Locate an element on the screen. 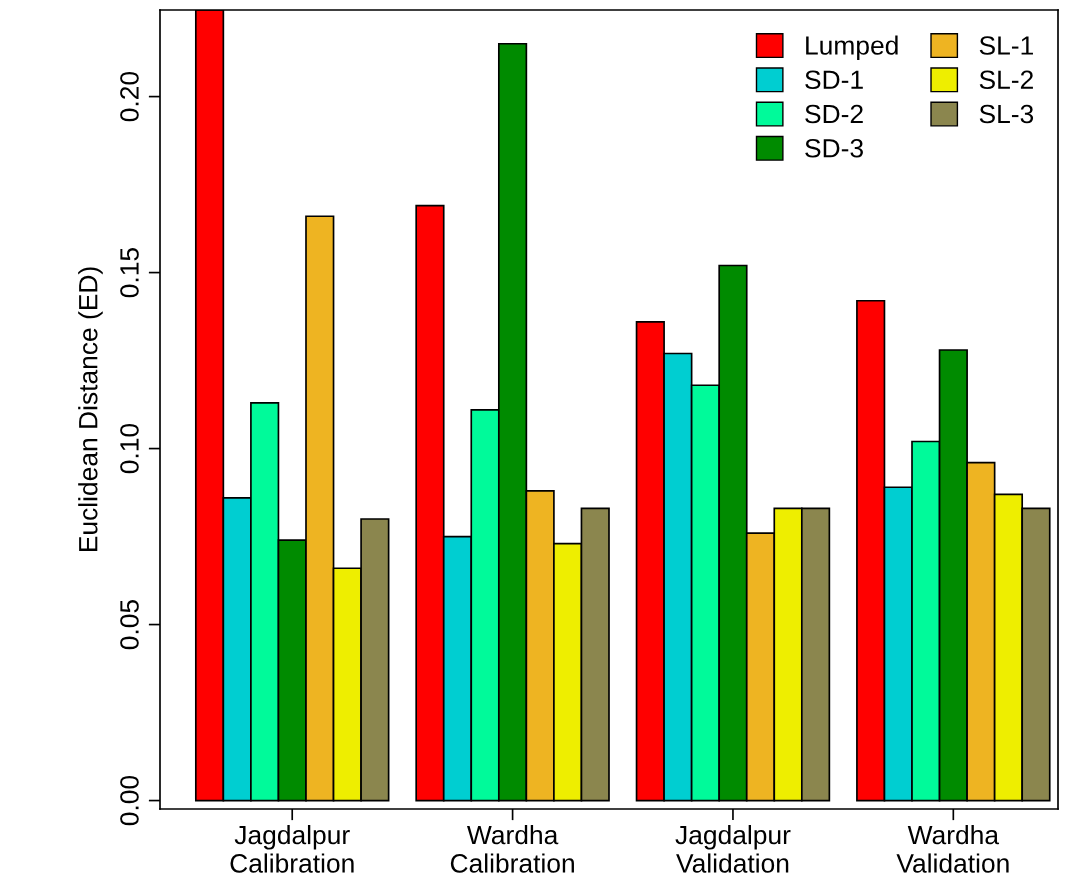  x-tick-label: Wardha Calibration is located at coordinates (512, 848).